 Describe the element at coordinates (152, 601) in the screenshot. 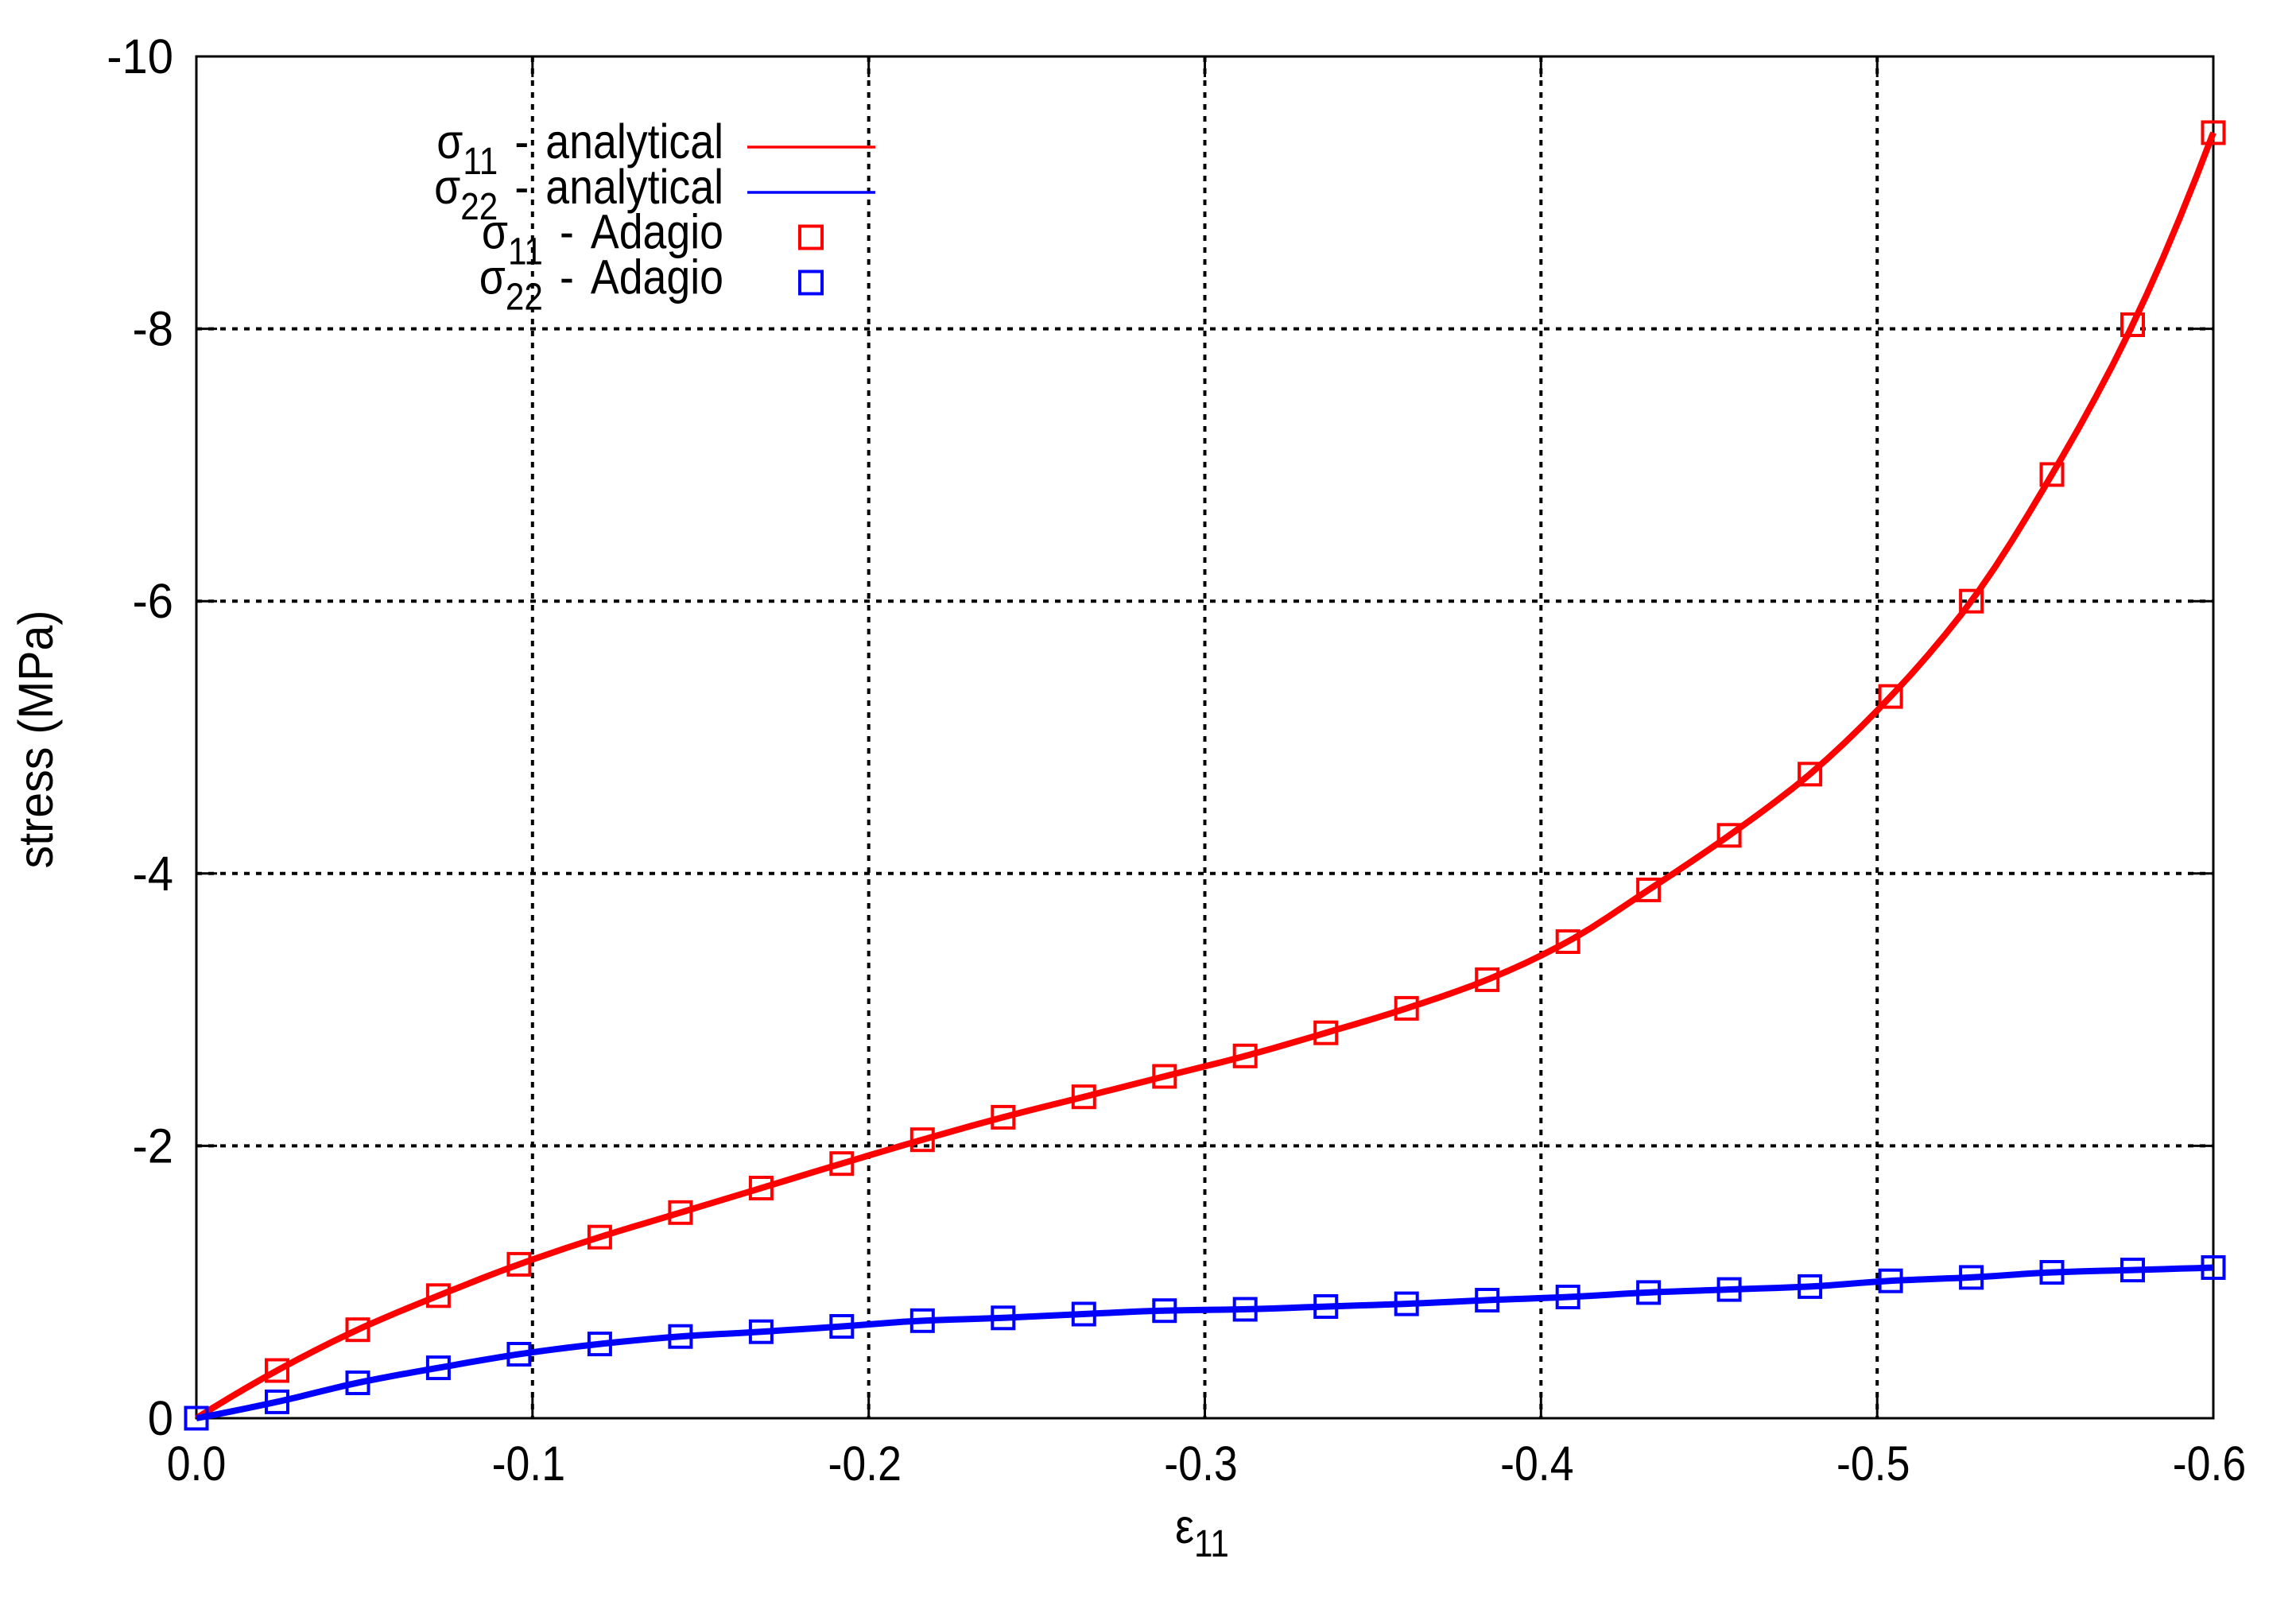

I see `svg-text: -6` at that location.